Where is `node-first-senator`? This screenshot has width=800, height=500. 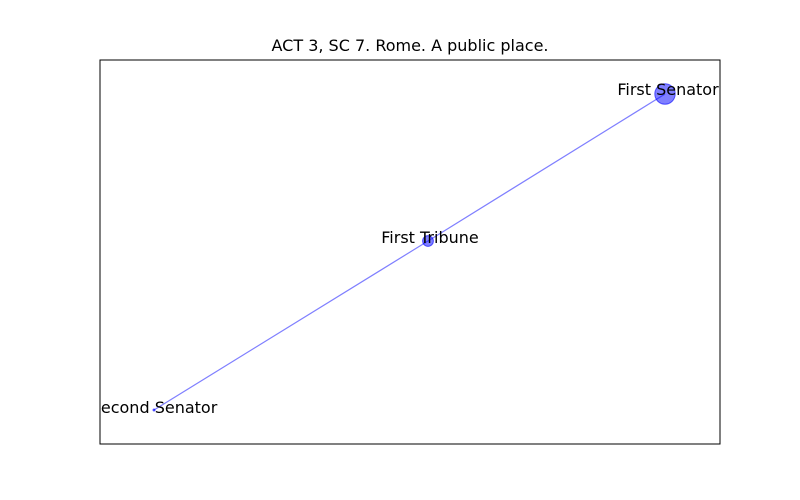
node-first-senator is located at coordinates (665, 94).